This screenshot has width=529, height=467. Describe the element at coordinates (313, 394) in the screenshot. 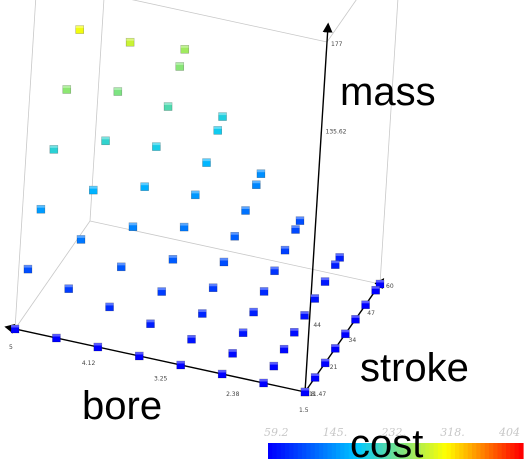

I see `y-tick-label: 8` at that location.